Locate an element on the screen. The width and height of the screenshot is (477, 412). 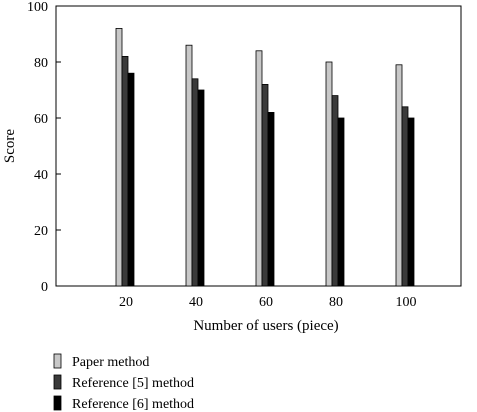
x-tick-label: 40 is located at coordinates (196, 302).